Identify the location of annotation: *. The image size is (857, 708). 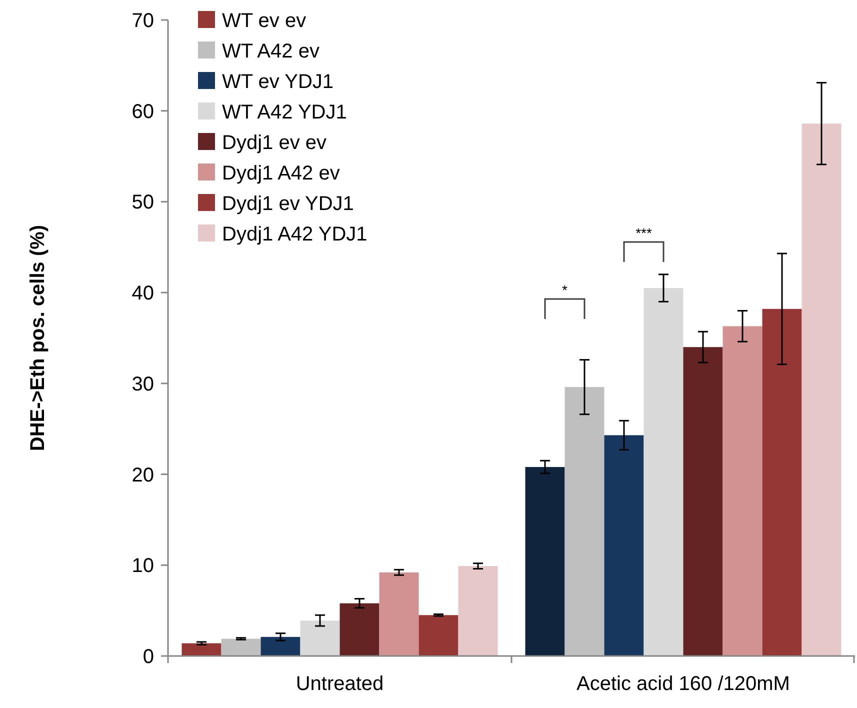
(565, 290).